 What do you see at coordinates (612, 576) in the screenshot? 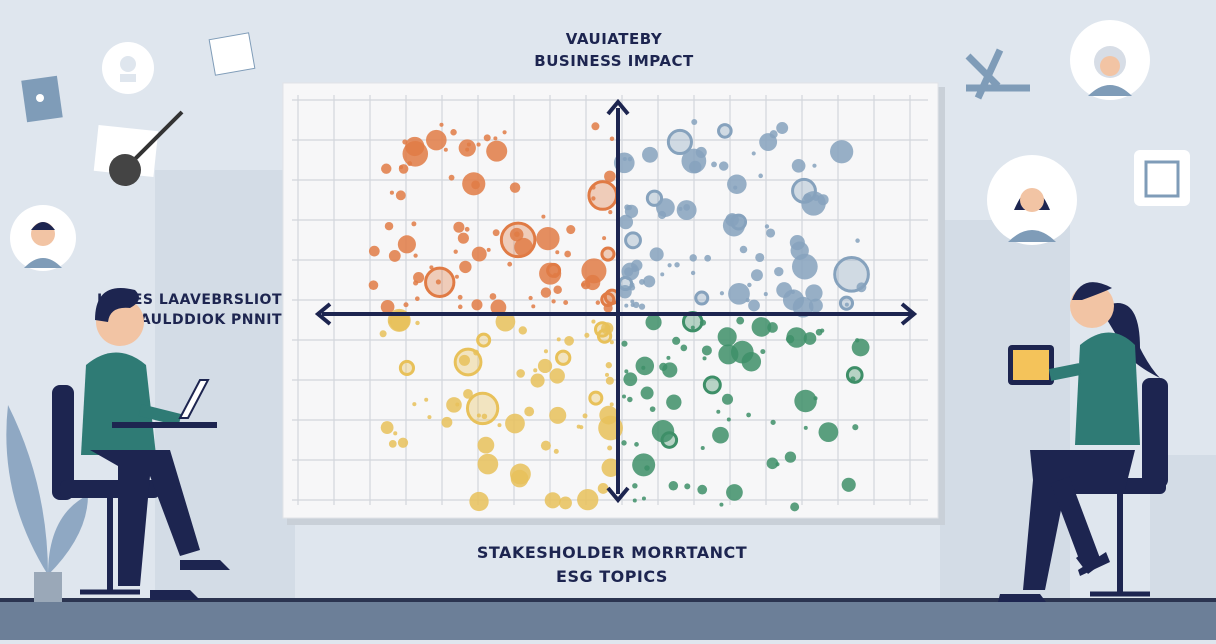
I see `footer-line: ESG TOPICS` at bounding box center [612, 576].